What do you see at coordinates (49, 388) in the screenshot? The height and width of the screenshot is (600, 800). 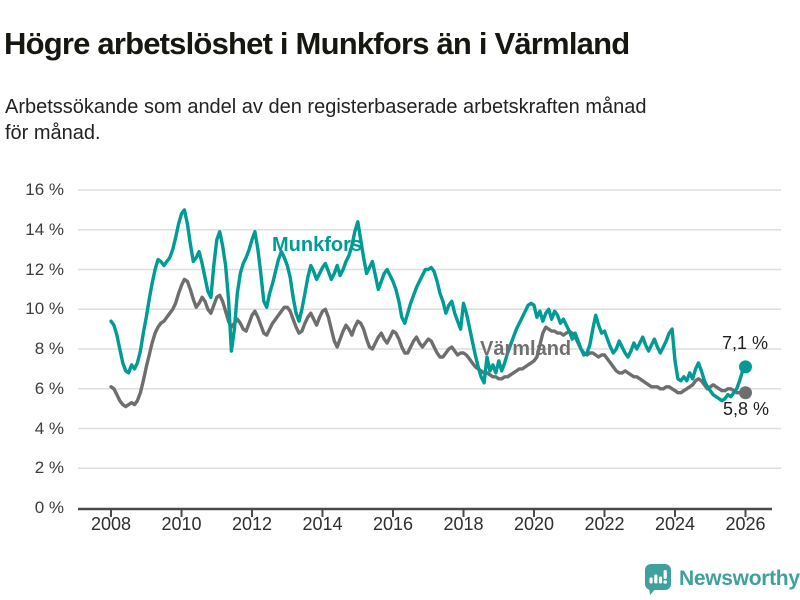 I see `y-tick-label: 6 %` at bounding box center [49, 388].